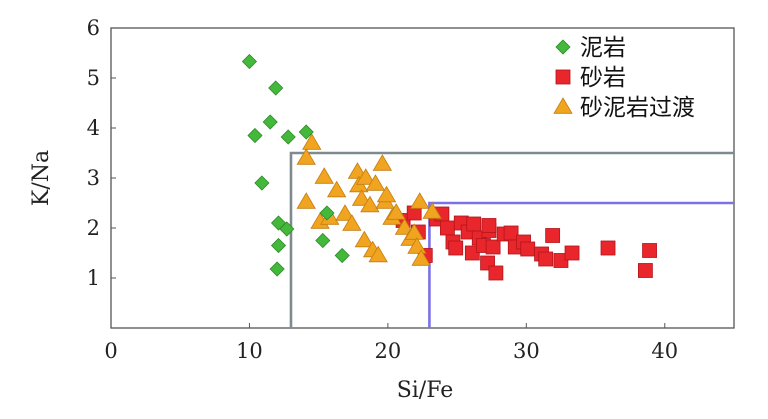 Image resolution: width=768 pixels, height=419 pixels. What do you see at coordinates (93, 178) in the screenshot?
I see `y-tick-label: 3` at bounding box center [93, 178].